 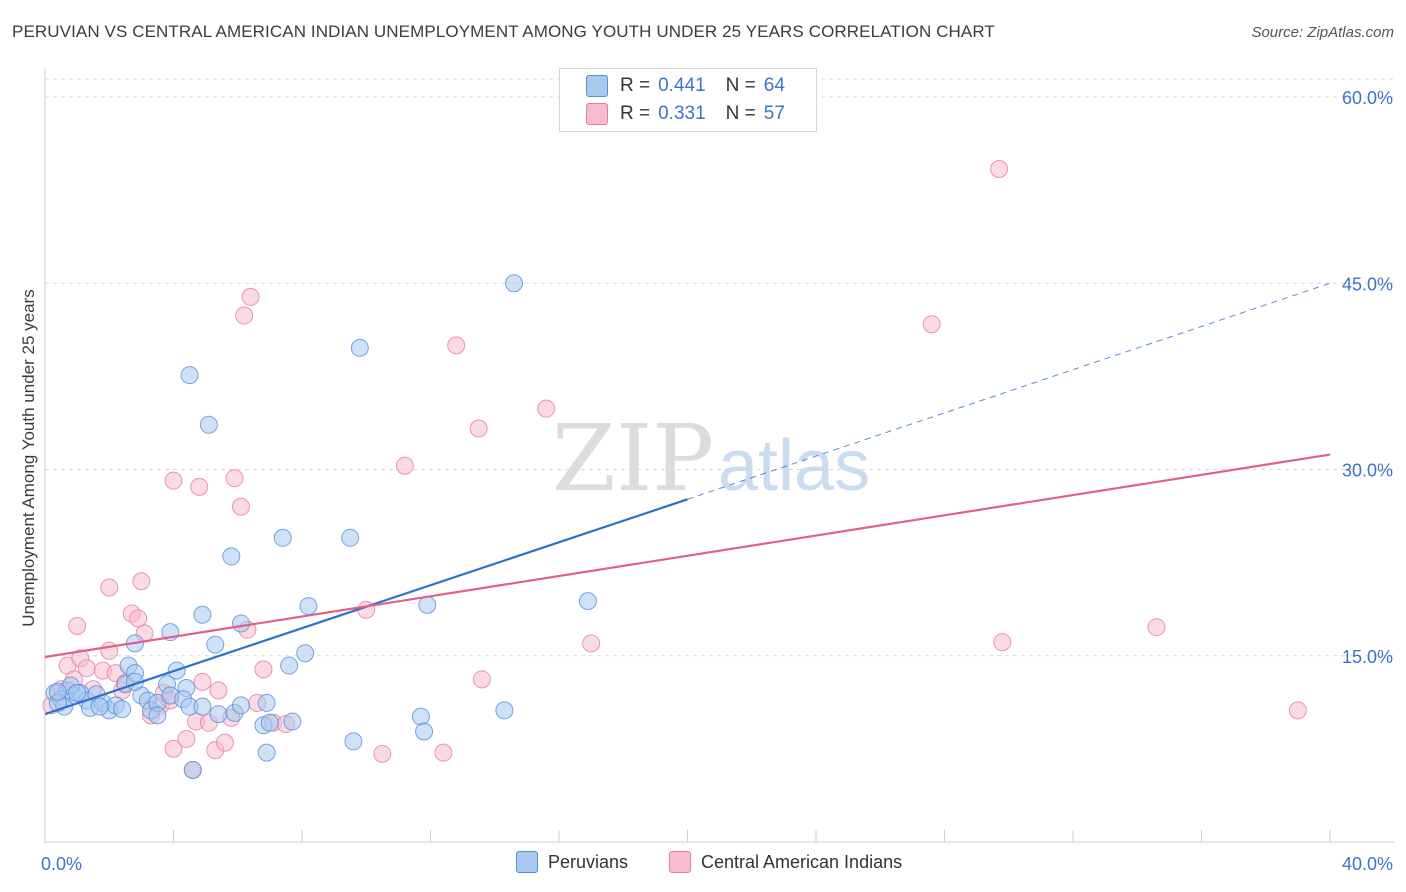 I want to click on series-swatch-blue, so click(x=527, y=862).